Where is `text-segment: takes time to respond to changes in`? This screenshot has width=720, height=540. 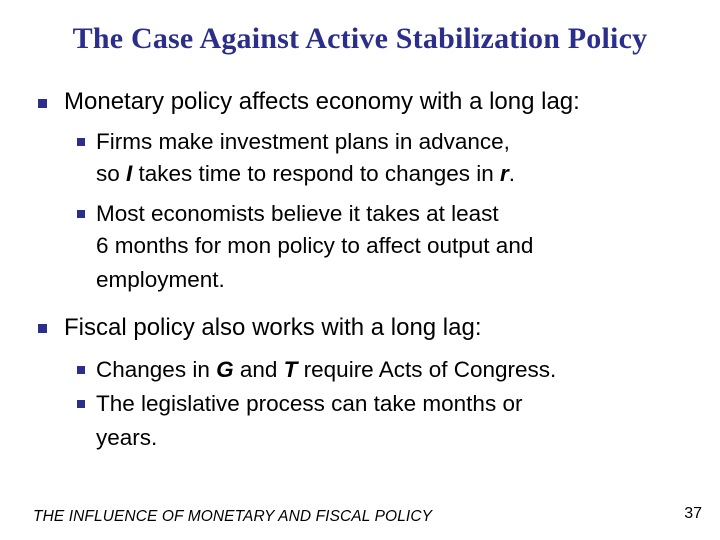 text-segment: takes time to respond to changes in is located at coordinates (316, 173).